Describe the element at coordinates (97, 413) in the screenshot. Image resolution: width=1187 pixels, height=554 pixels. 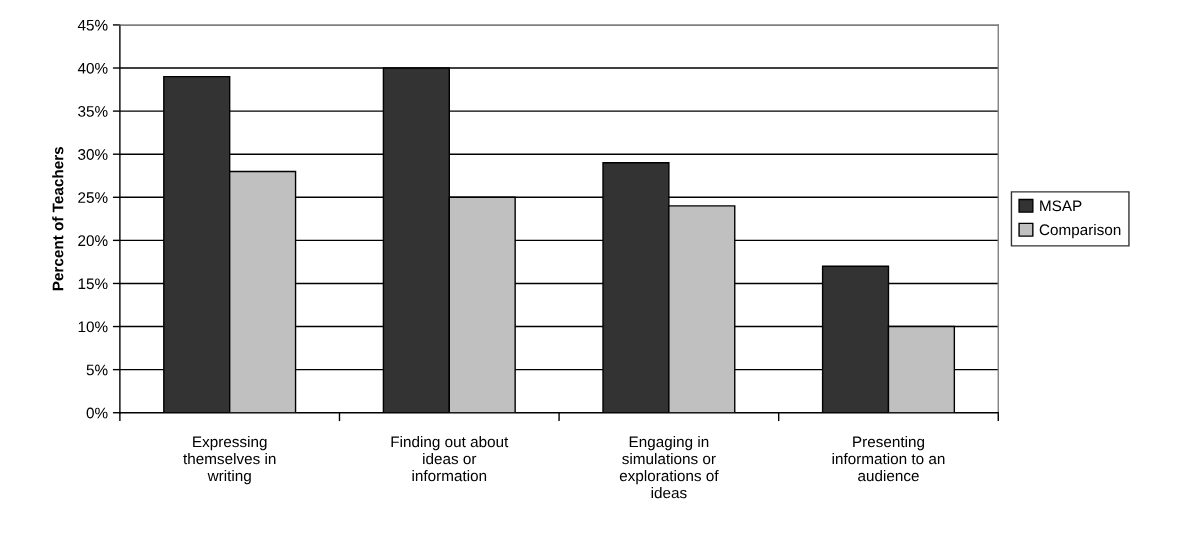
I see `y-tick-label: 0%` at that location.